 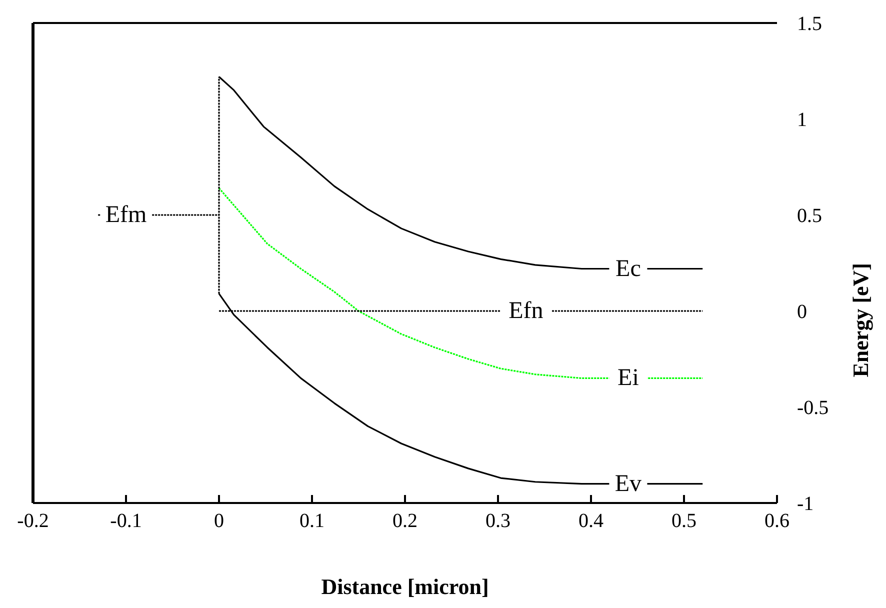 I want to click on x-tick-label: 0, so click(x=219, y=521).